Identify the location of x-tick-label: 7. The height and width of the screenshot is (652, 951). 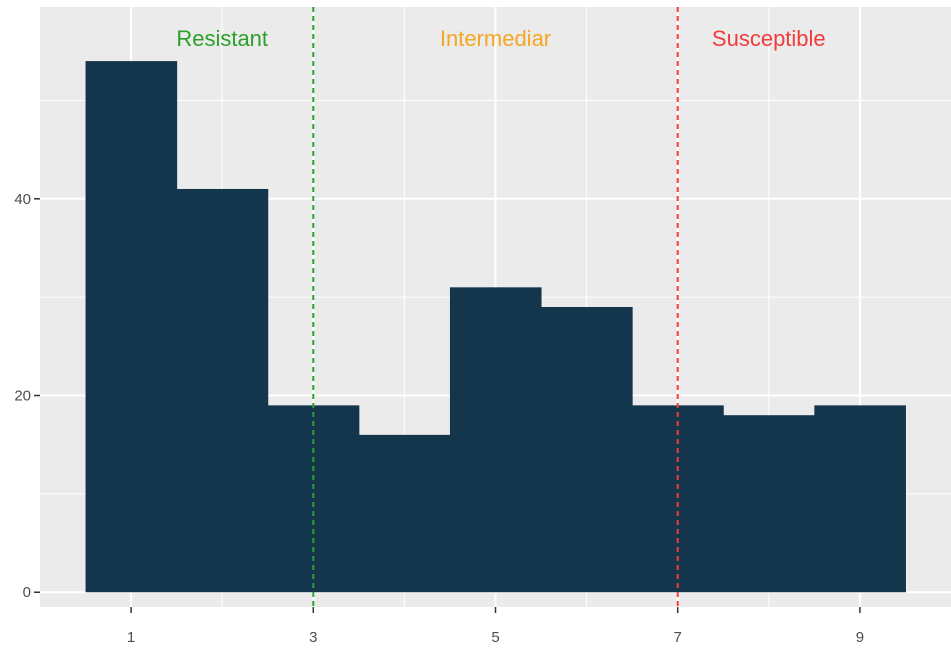
(678, 637).